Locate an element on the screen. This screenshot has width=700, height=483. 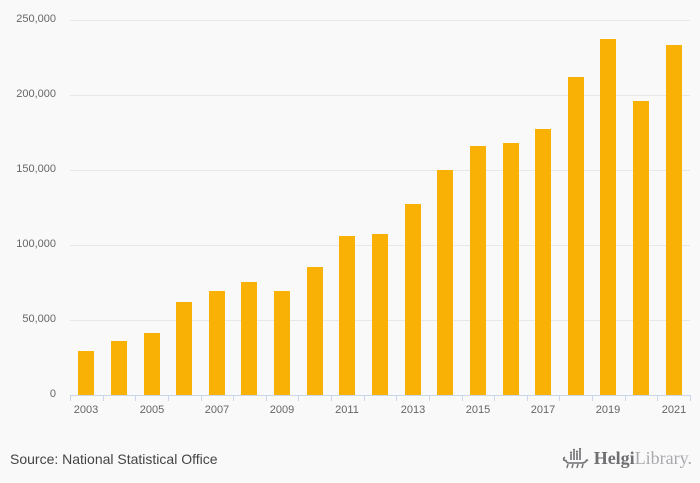
y-axis-label-50000: 50,000 is located at coordinates (39, 319).